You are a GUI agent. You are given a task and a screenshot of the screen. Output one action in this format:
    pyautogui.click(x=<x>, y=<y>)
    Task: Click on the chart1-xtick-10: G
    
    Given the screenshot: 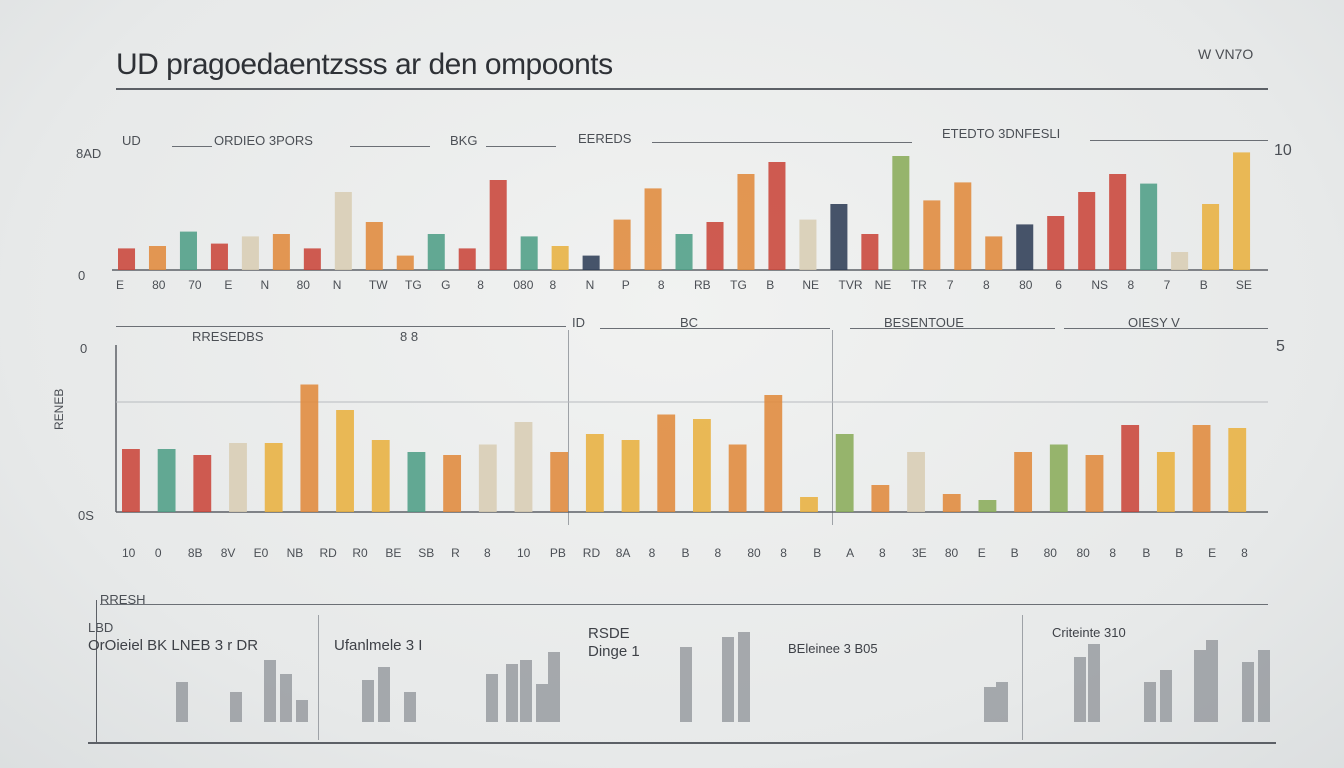 What is the action you would take?
    pyautogui.click(x=446, y=285)
    